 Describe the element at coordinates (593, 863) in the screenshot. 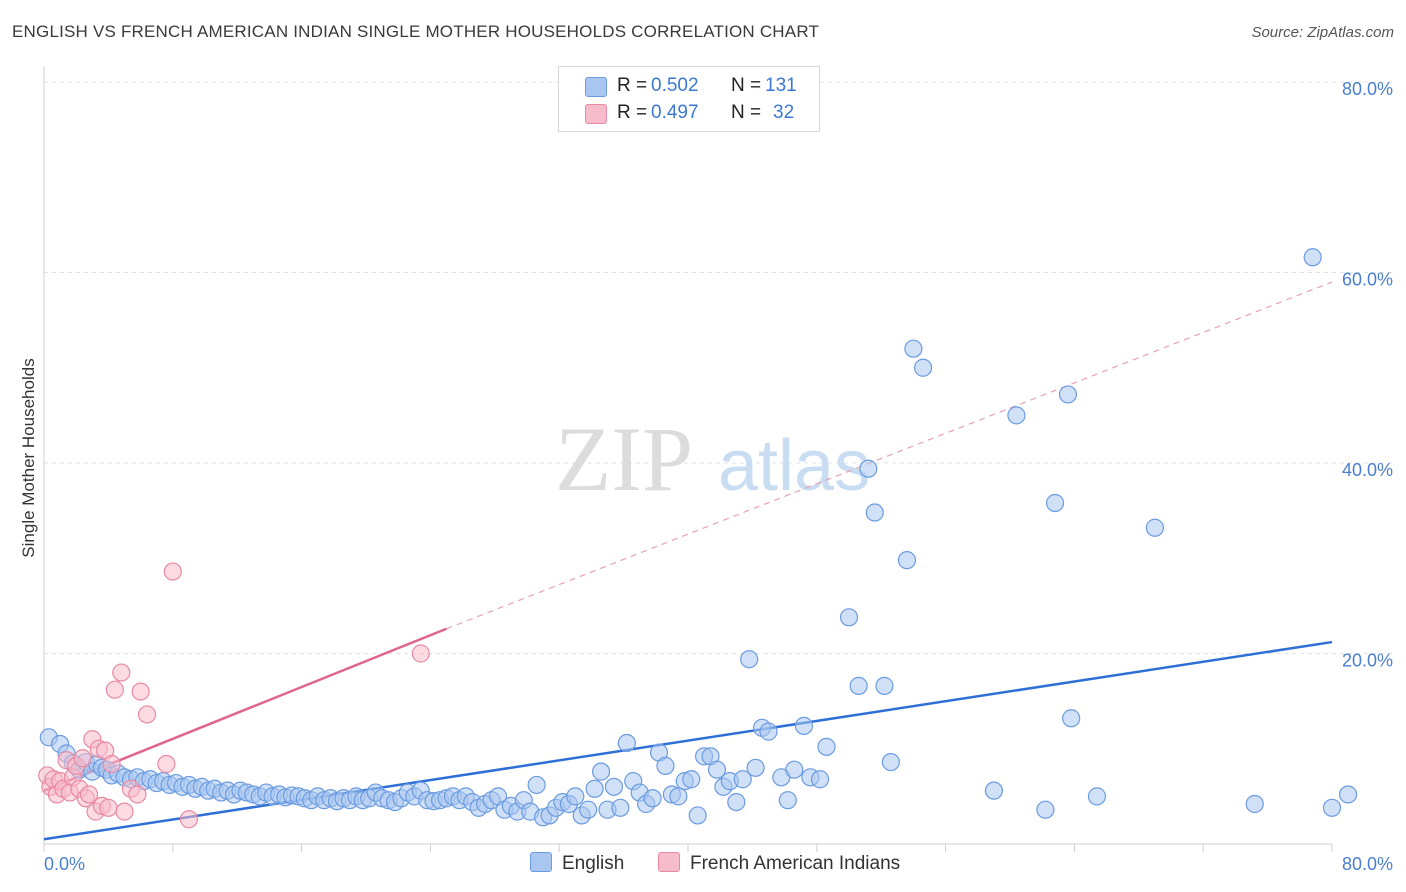

I see `bottom-legend-label-english: English` at that location.